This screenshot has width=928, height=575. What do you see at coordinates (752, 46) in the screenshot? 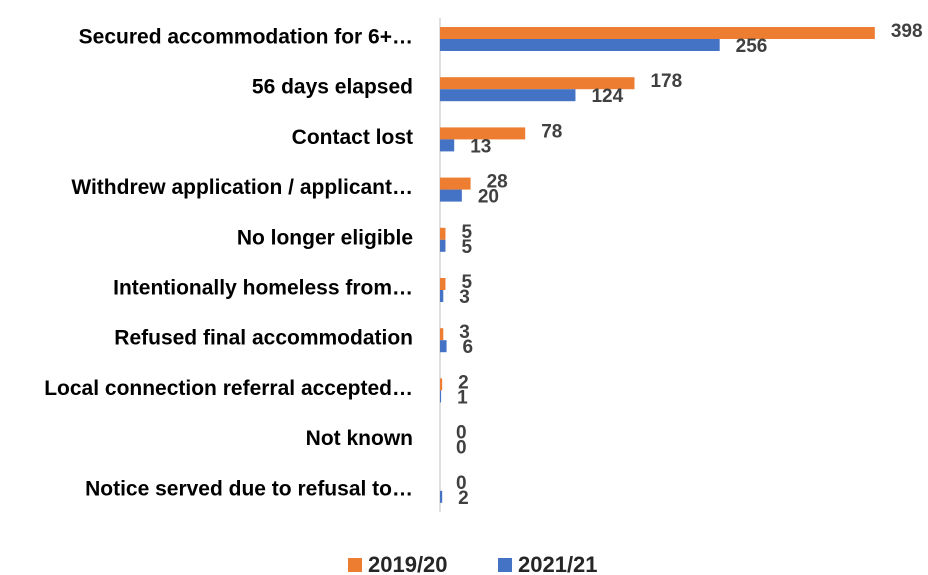
I see `data-label: 256` at bounding box center [752, 46].